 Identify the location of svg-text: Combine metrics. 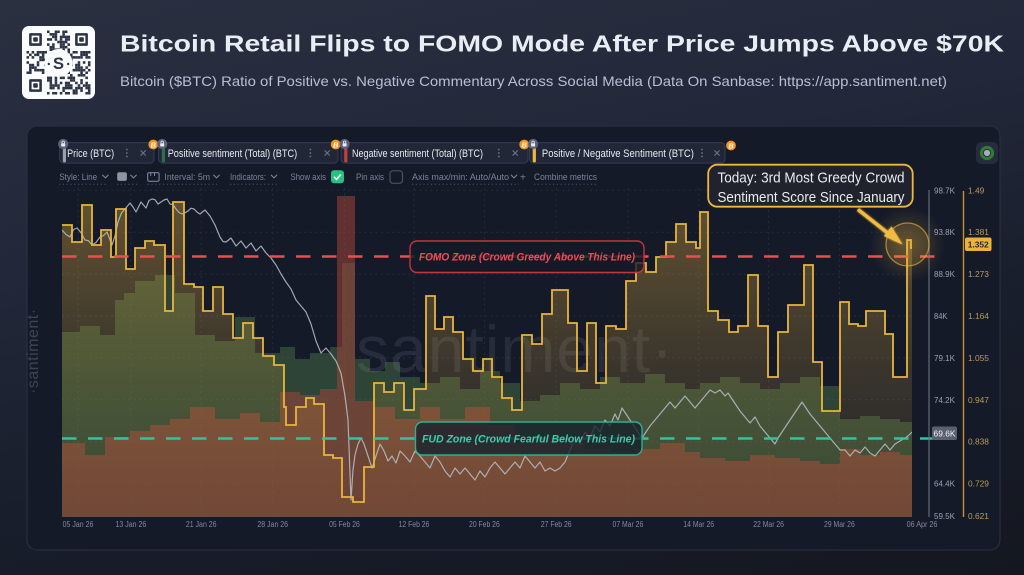
(566, 177).